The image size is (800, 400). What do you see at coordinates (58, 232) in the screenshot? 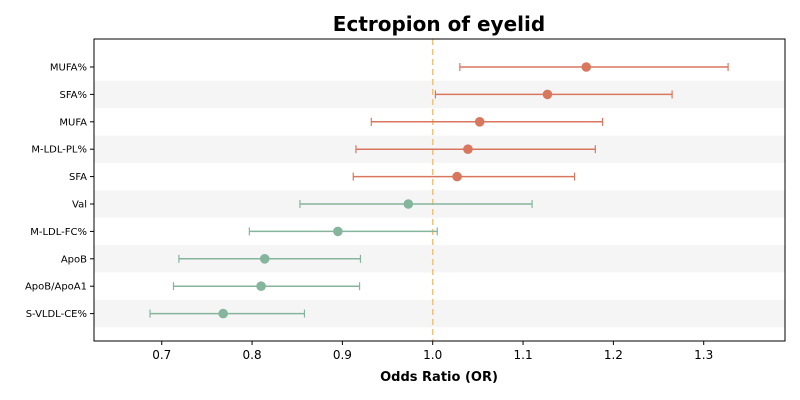
I see `y-tick-label: M-LDL-FC%` at bounding box center [58, 232].